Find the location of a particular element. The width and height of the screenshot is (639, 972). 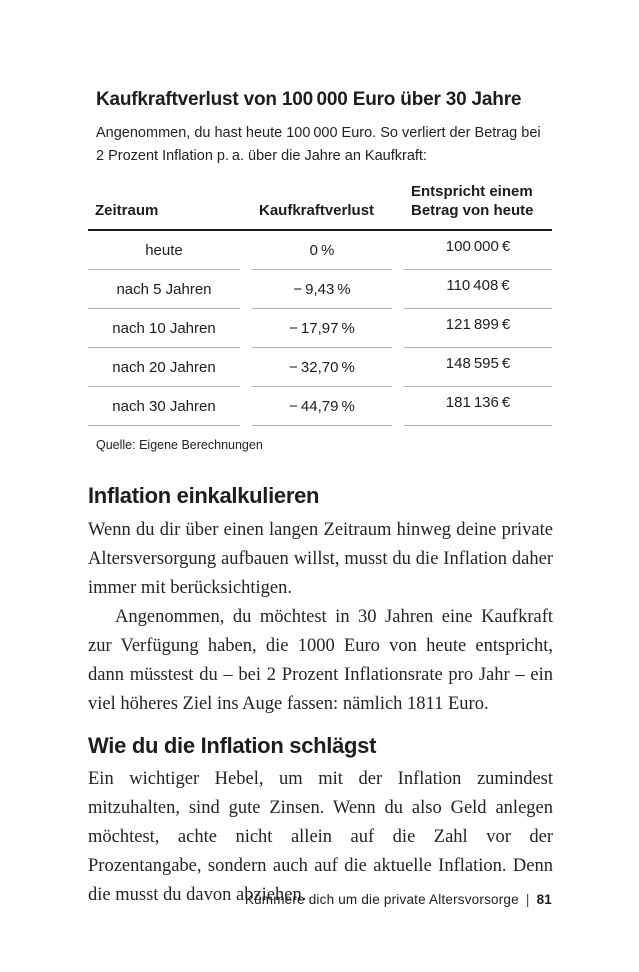

source-note: Quelle: Eigene Berechnungen is located at coordinates (179, 445).